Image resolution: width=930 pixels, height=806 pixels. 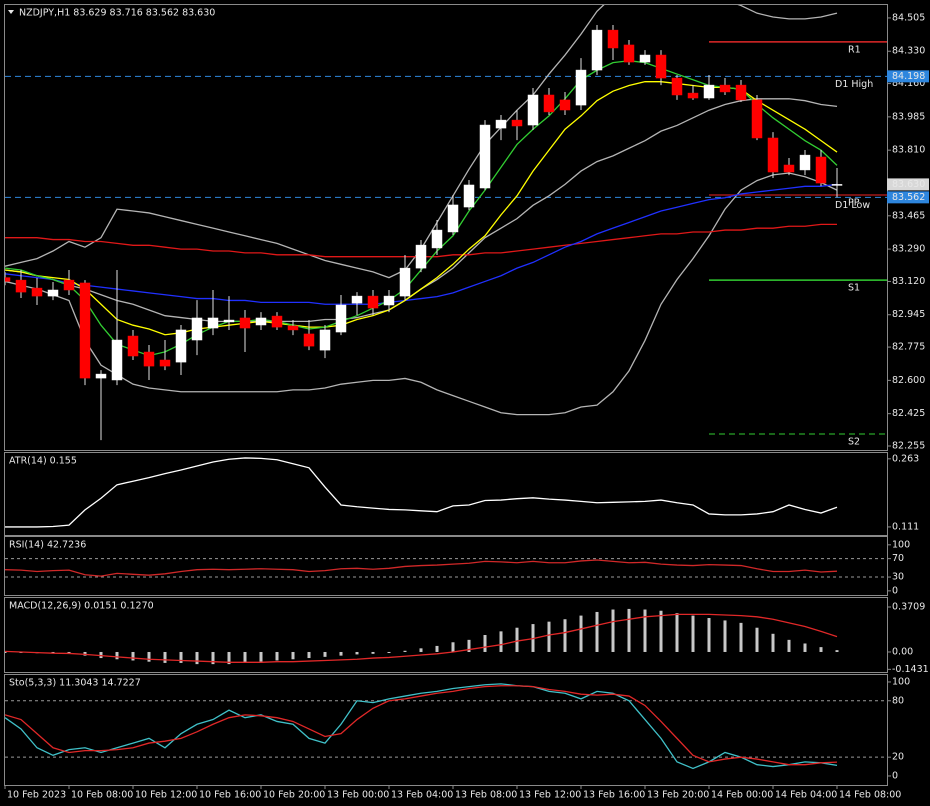 What do you see at coordinates (908, 215) in the screenshot?
I see `y-tick-label: 83.465` at bounding box center [908, 215].